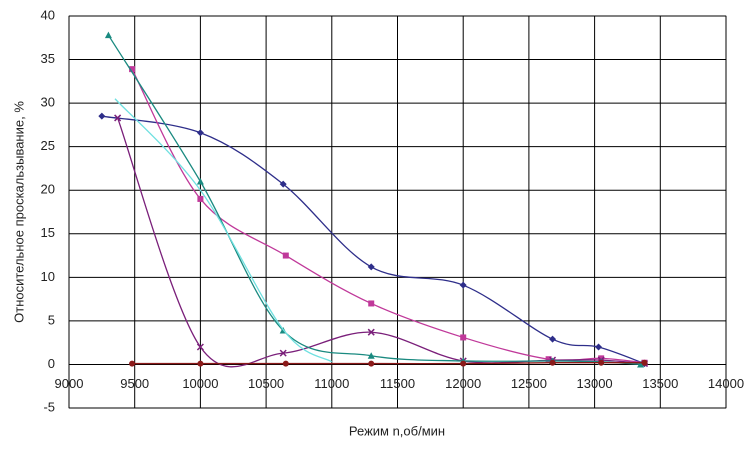 Image resolution: width=751 pixels, height=449 pixels. I want to click on x-tick-label: 12500, so click(529, 383).